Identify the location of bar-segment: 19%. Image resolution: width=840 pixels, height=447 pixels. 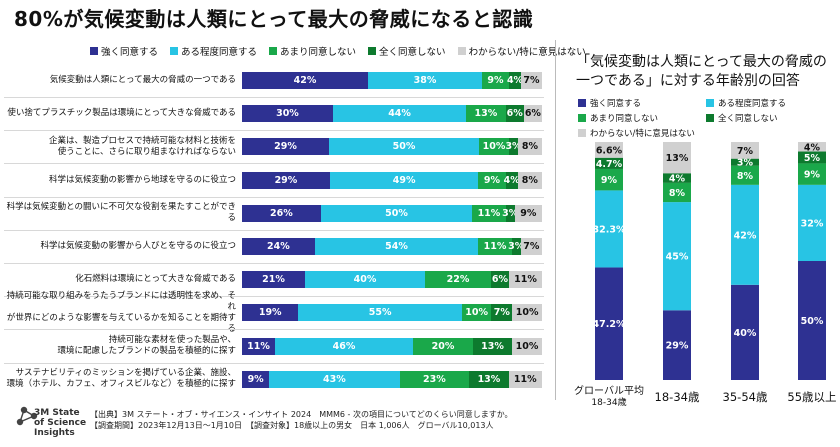
(270, 313).